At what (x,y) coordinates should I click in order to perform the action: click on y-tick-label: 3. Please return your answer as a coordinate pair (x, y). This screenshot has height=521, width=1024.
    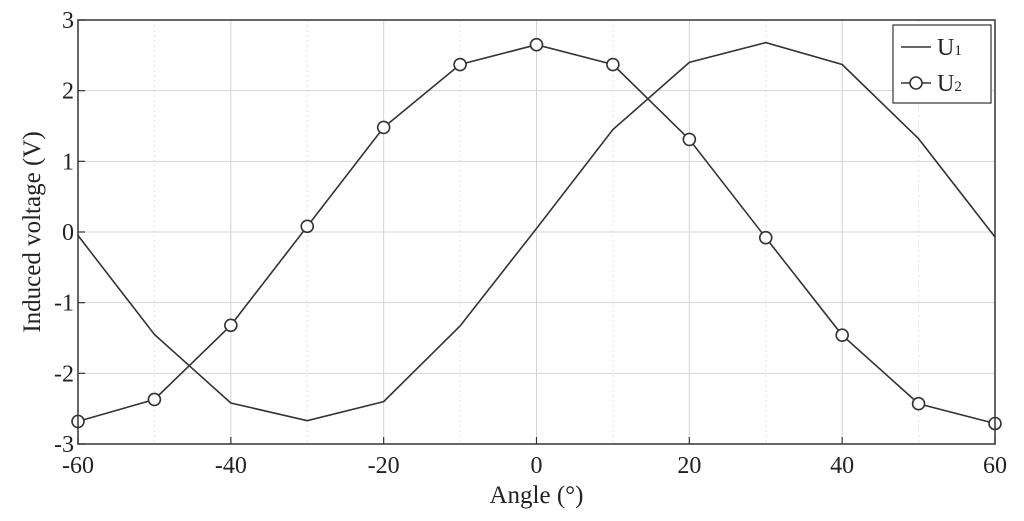
    Looking at the image, I should click on (68, 21).